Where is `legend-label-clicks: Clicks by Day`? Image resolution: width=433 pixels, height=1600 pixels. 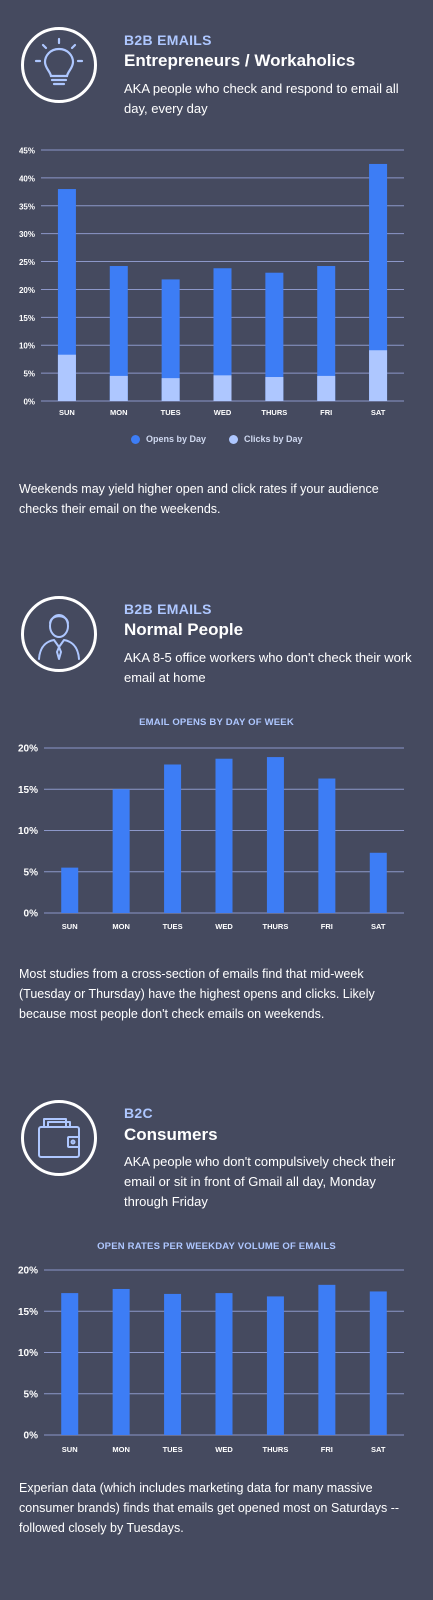 legend-label-clicks: Clicks by Day is located at coordinates (273, 439).